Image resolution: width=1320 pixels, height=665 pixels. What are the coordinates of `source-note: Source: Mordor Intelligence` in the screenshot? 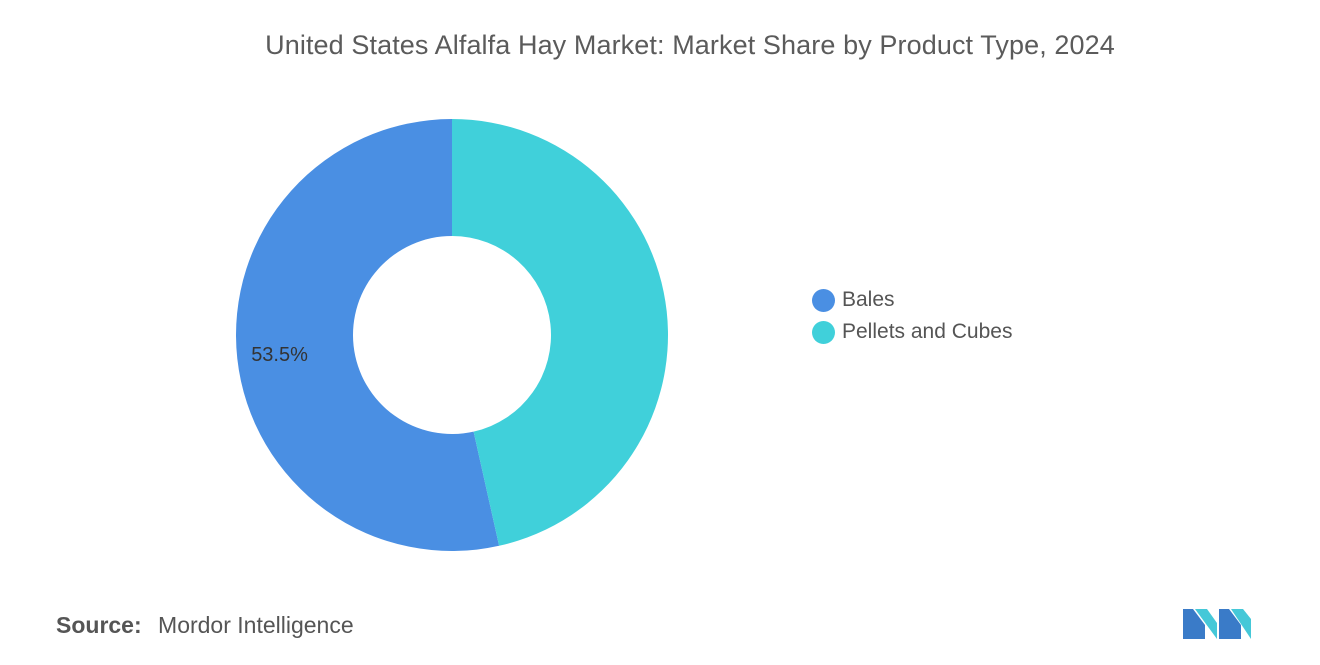 It's located at (205, 625).